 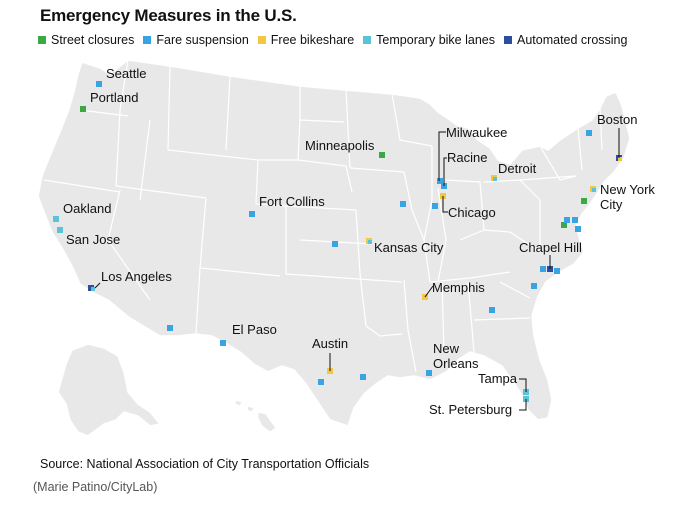 What do you see at coordinates (83, 109) in the screenshot?
I see `marker-portland` at bounding box center [83, 109].